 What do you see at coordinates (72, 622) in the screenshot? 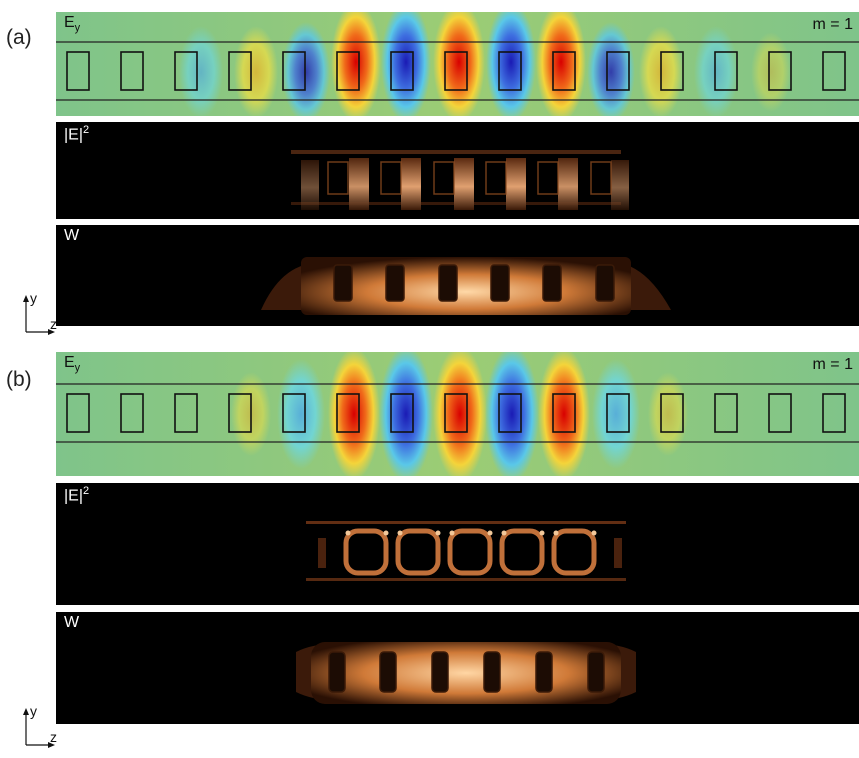
I see `energy-label-b: W` at bounding box center [72, 622].